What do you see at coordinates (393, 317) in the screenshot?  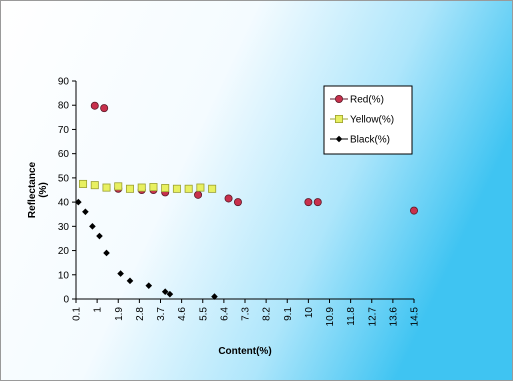 I see `x-tick-label: 13.6` at bounding box center [393, 317].